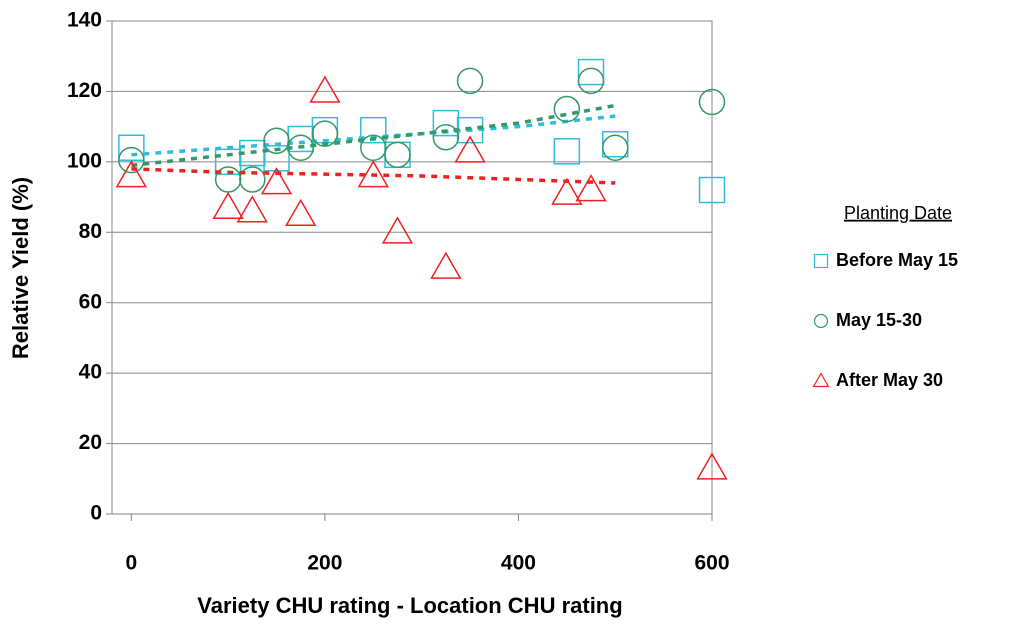 This screenshot has height=632, width=1019. What do you see at coordinates (84, 20) in the screenshot?
I see `y-tick-label: 140` at bounding box center [84, 20].